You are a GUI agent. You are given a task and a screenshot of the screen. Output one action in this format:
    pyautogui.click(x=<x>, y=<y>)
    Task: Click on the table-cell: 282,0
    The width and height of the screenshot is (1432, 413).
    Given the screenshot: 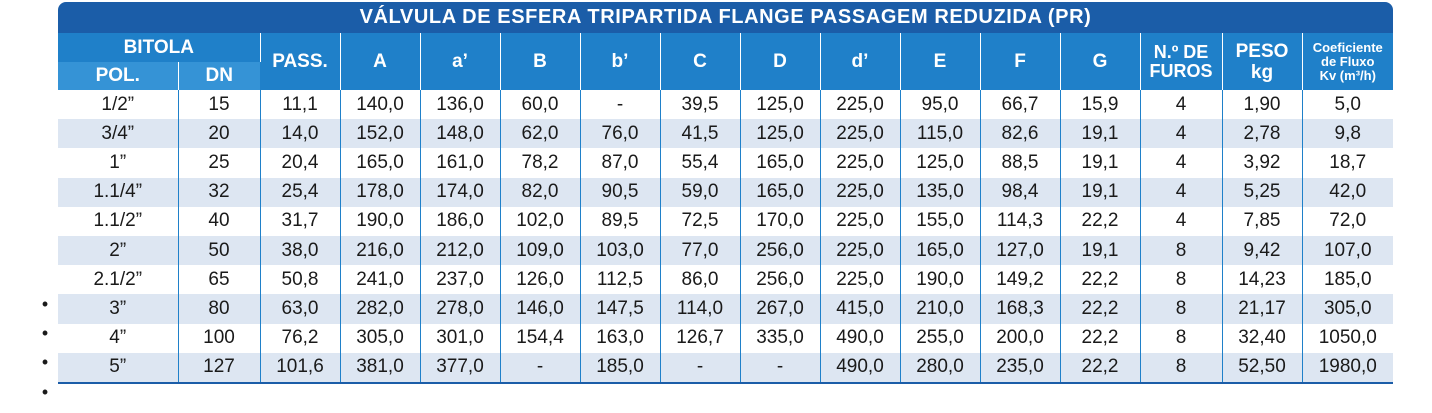 What is the action you would take?
    pyautogui.click(x=380, y=309)
    